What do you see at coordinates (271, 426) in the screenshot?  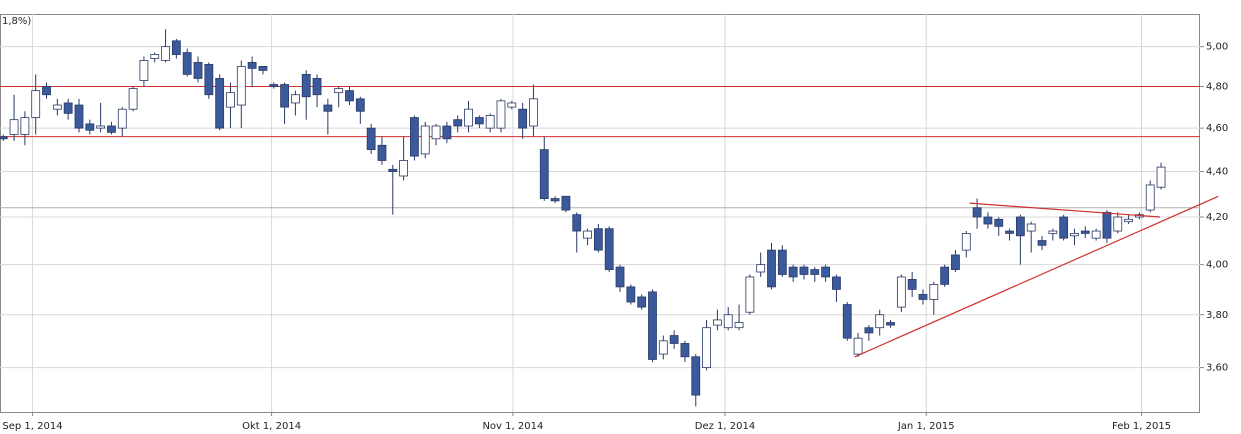 I see `x-tick-label: Okt 1, 2014` at bounding box center [271, 426].